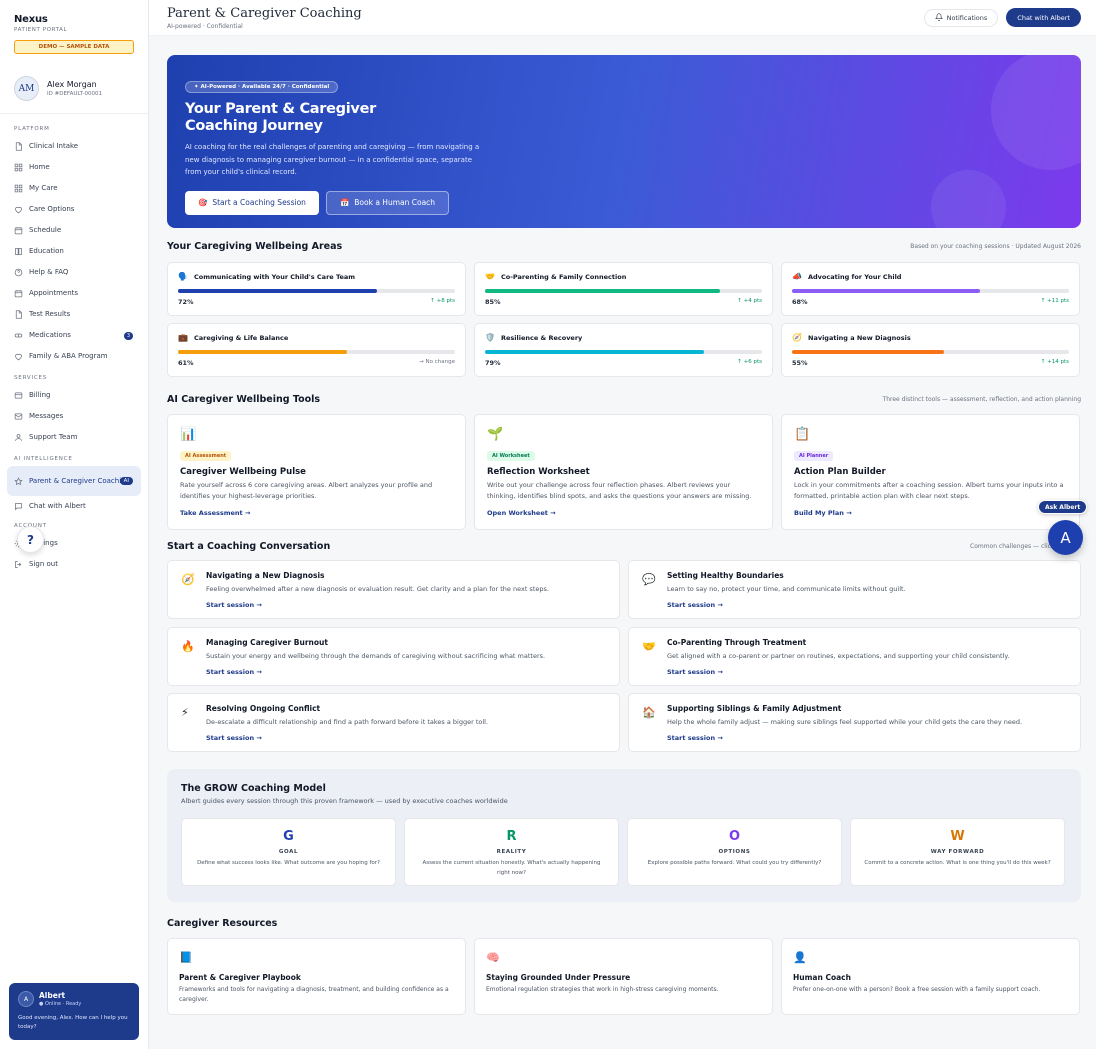 This screenshot has width=1096, height=1049. What do you see at coordinates (74, 188) in the screenshot?
I see `sidebar-item-my-care: My Care` at bounding box center [74, 188].